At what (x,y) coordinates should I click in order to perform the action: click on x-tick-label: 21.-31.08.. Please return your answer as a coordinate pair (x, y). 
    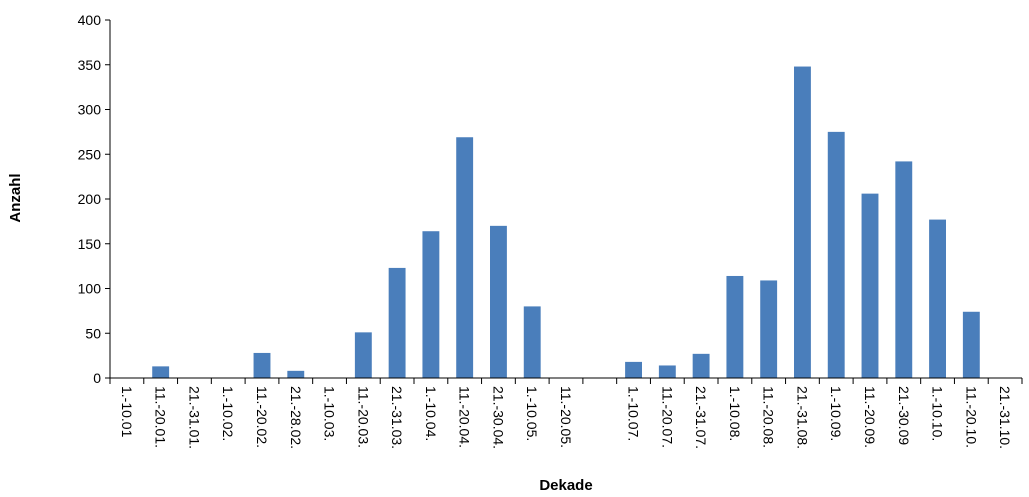
    Looking at the image, I should click on (802, 417).